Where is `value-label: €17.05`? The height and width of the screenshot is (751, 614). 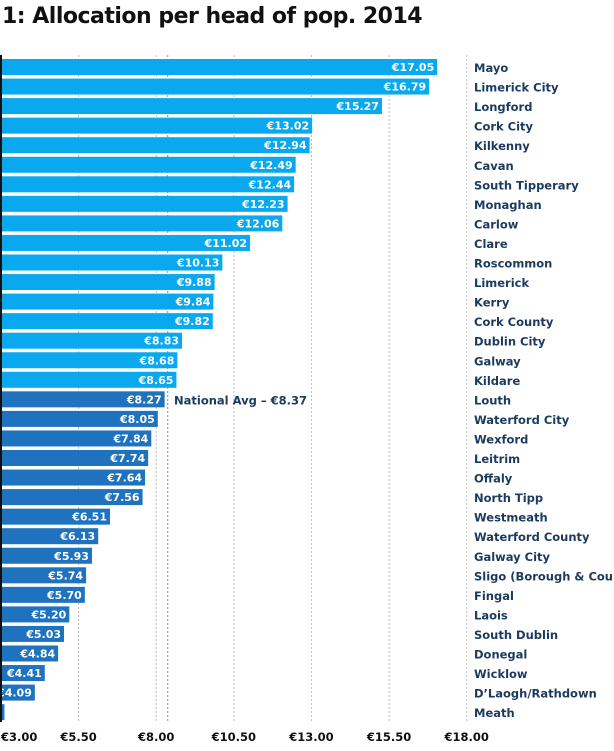 value-label: €17.05 is located at coordinates (412, 67).